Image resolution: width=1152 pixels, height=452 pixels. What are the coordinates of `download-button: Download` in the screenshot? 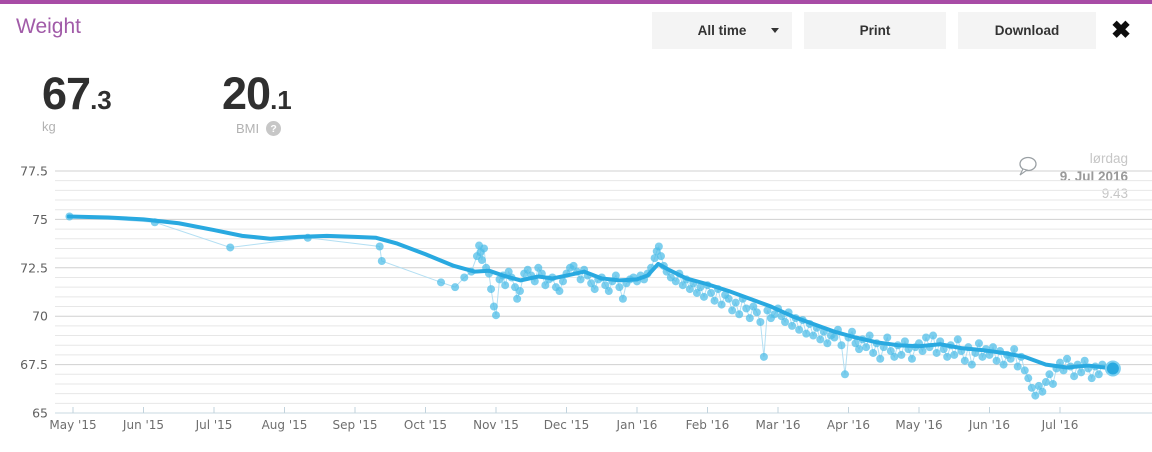 It's located at (1027, 30).